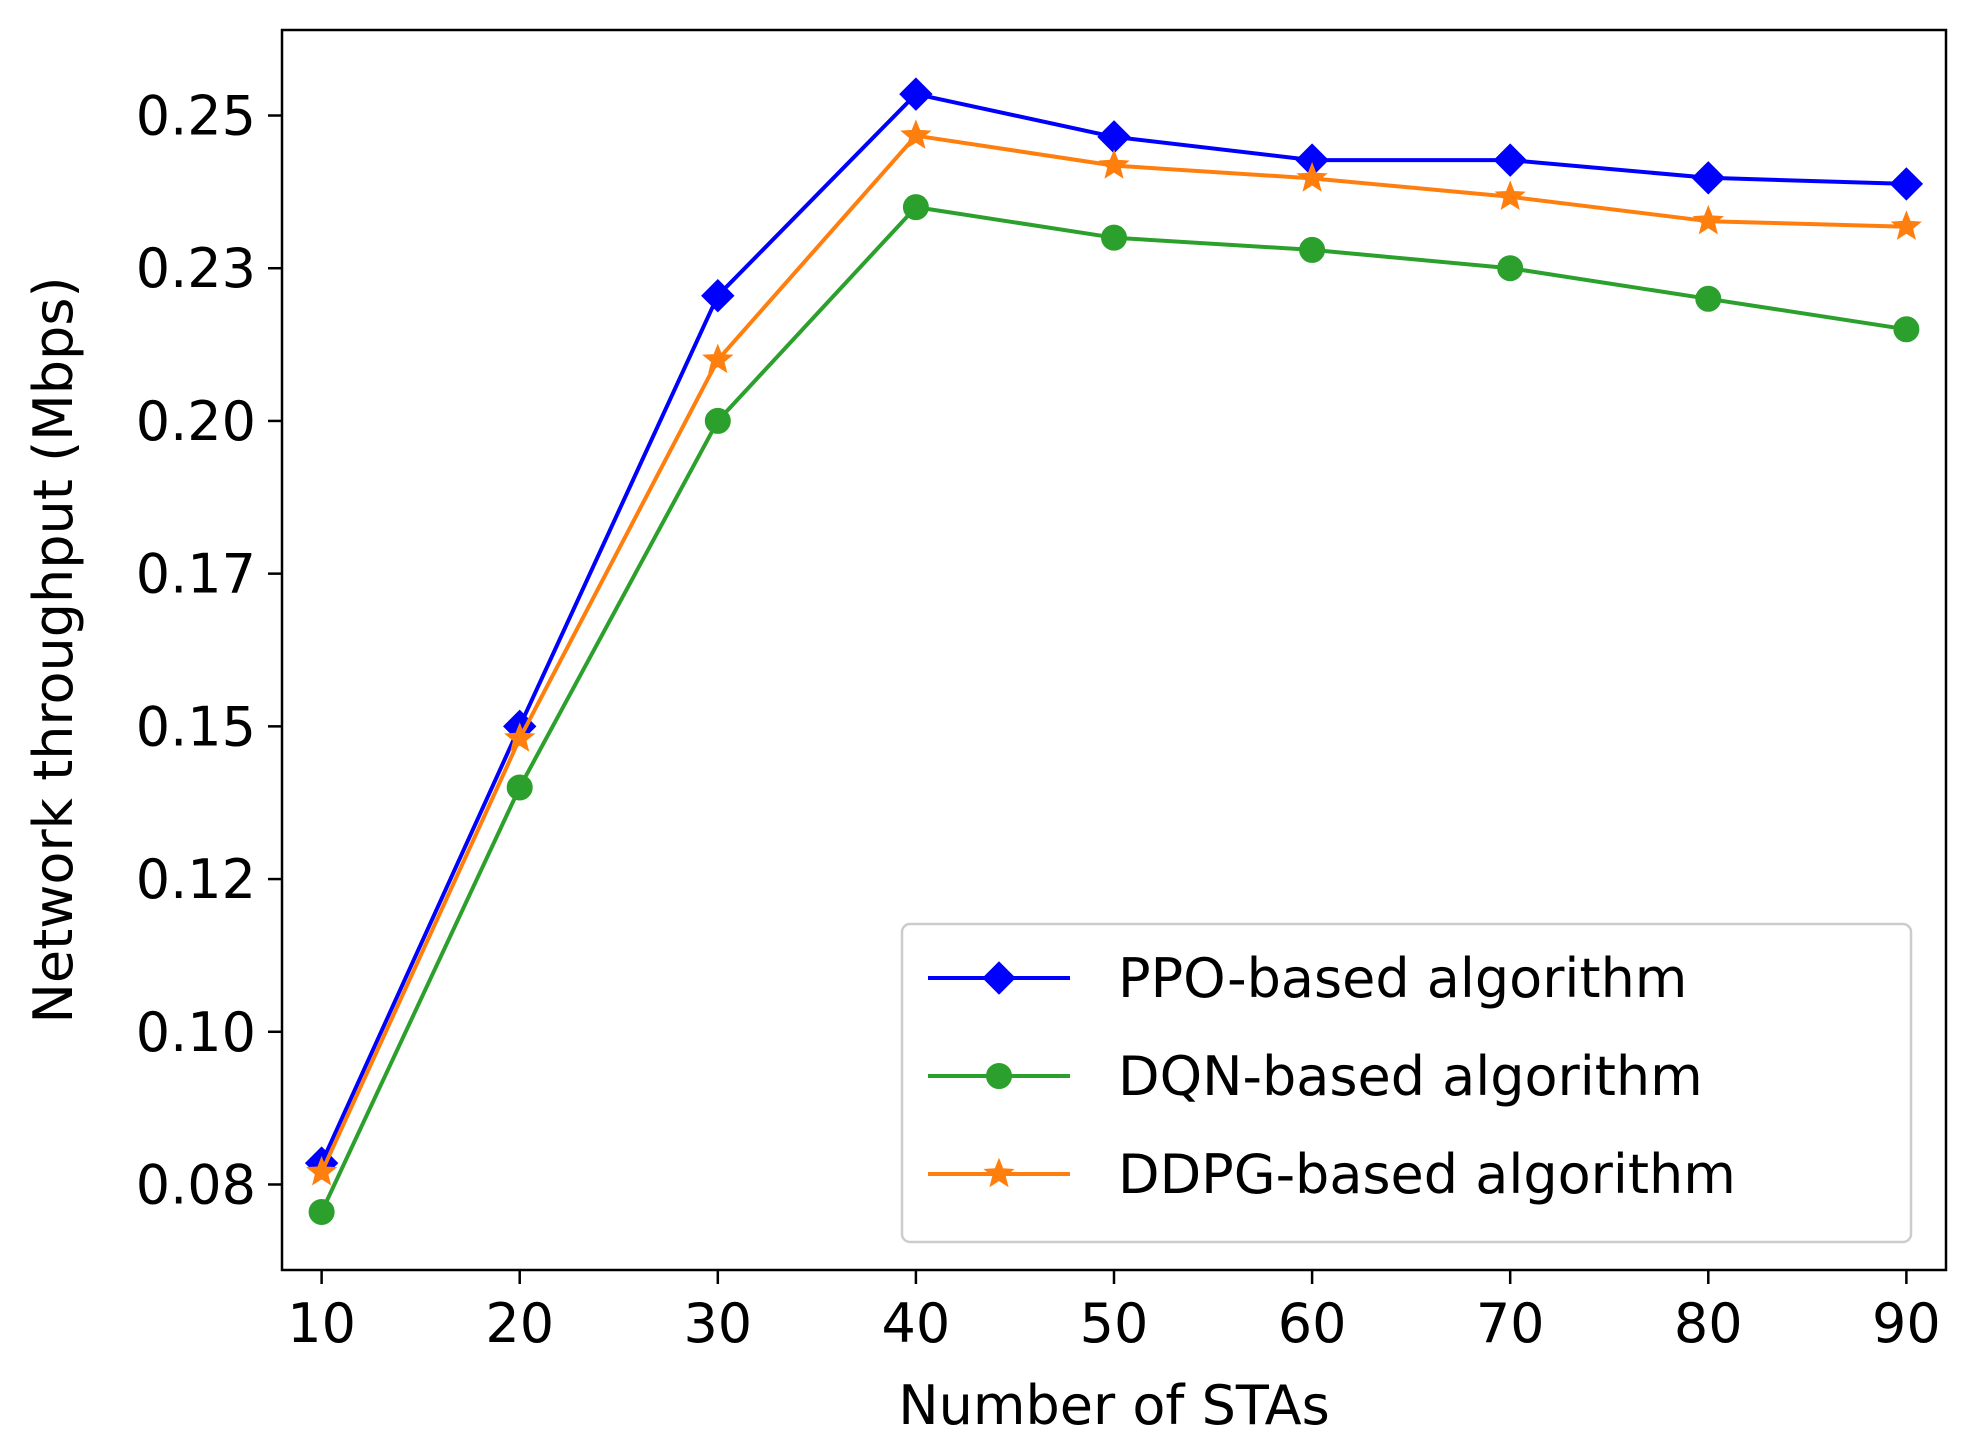 This screenshot has width=1964, height=1445. I want to click on x-tick-label: 90, so click(1906, 1323).